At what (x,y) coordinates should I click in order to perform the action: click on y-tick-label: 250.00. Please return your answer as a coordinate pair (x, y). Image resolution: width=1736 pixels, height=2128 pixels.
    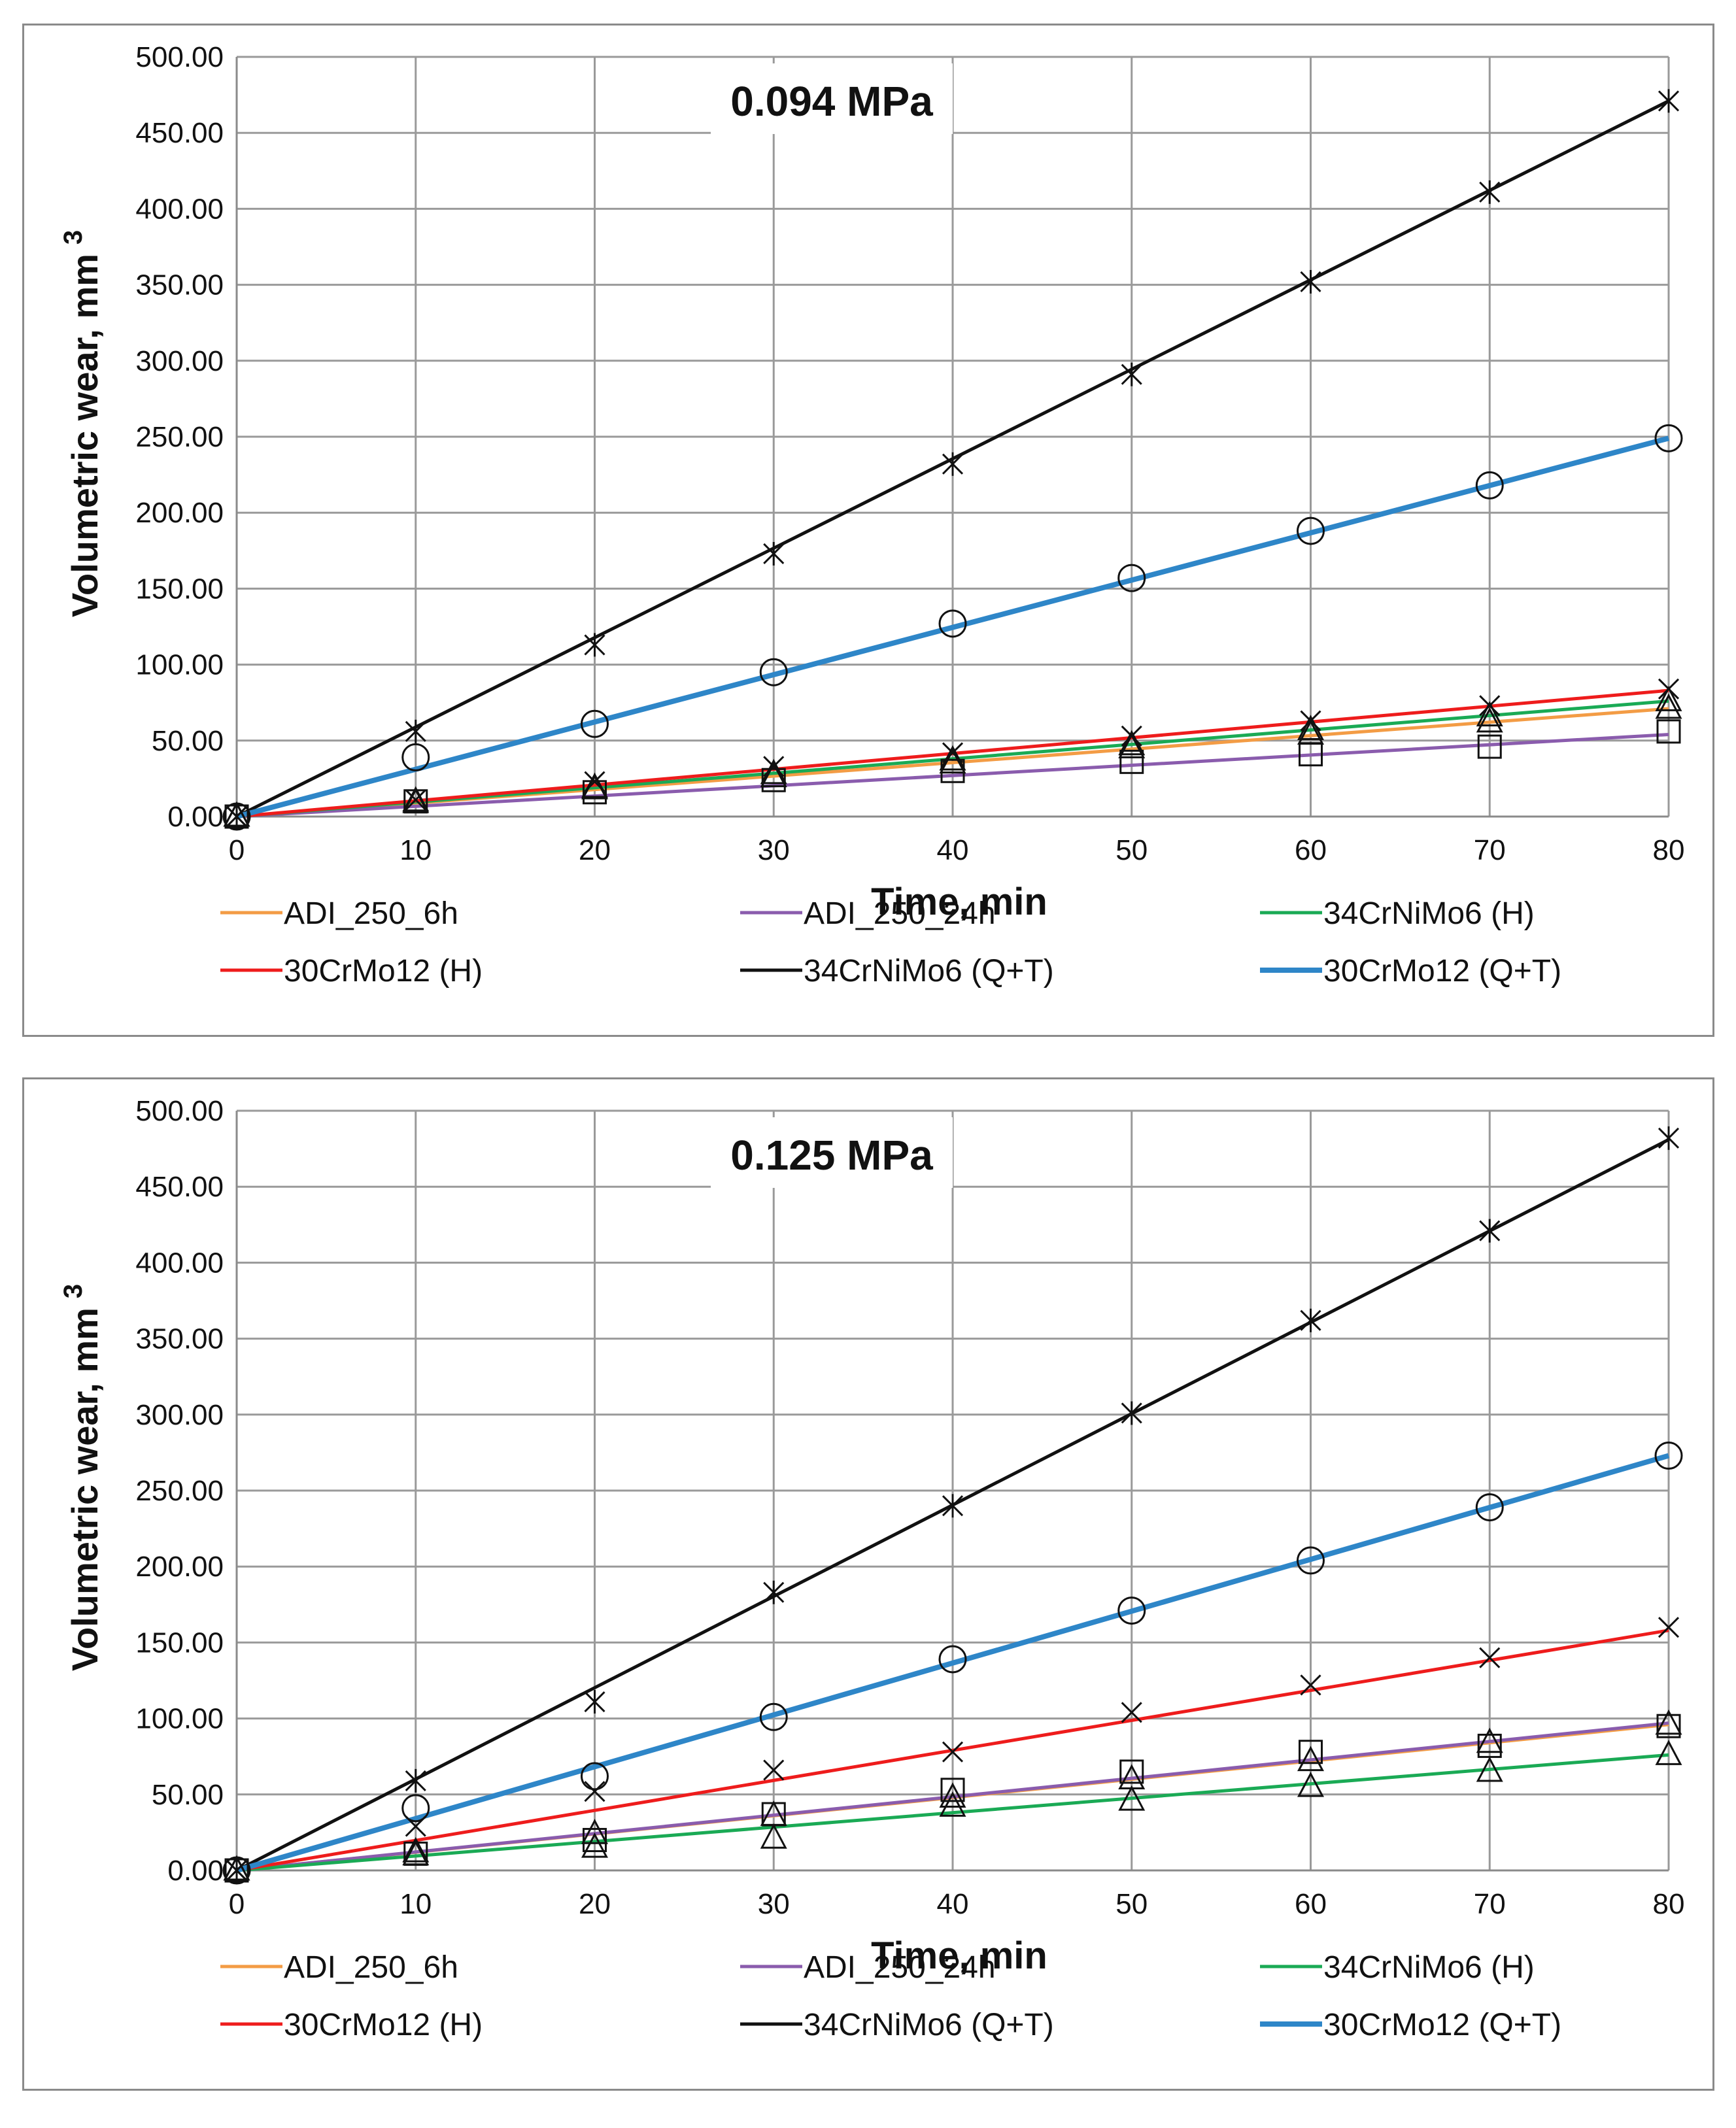
    Looking at the image, I should click on (179, 437).